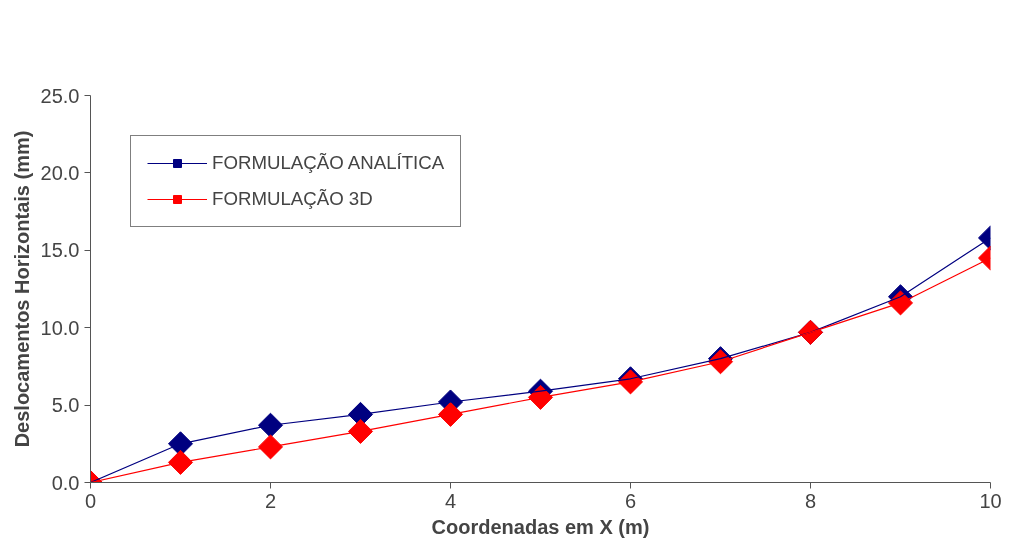 This screenshot has height=546, width=1029. Describe the element at coordinates (540, 526) in the screenshot. I see `x-axis-title: Coordenadas em X (m)` at that location.